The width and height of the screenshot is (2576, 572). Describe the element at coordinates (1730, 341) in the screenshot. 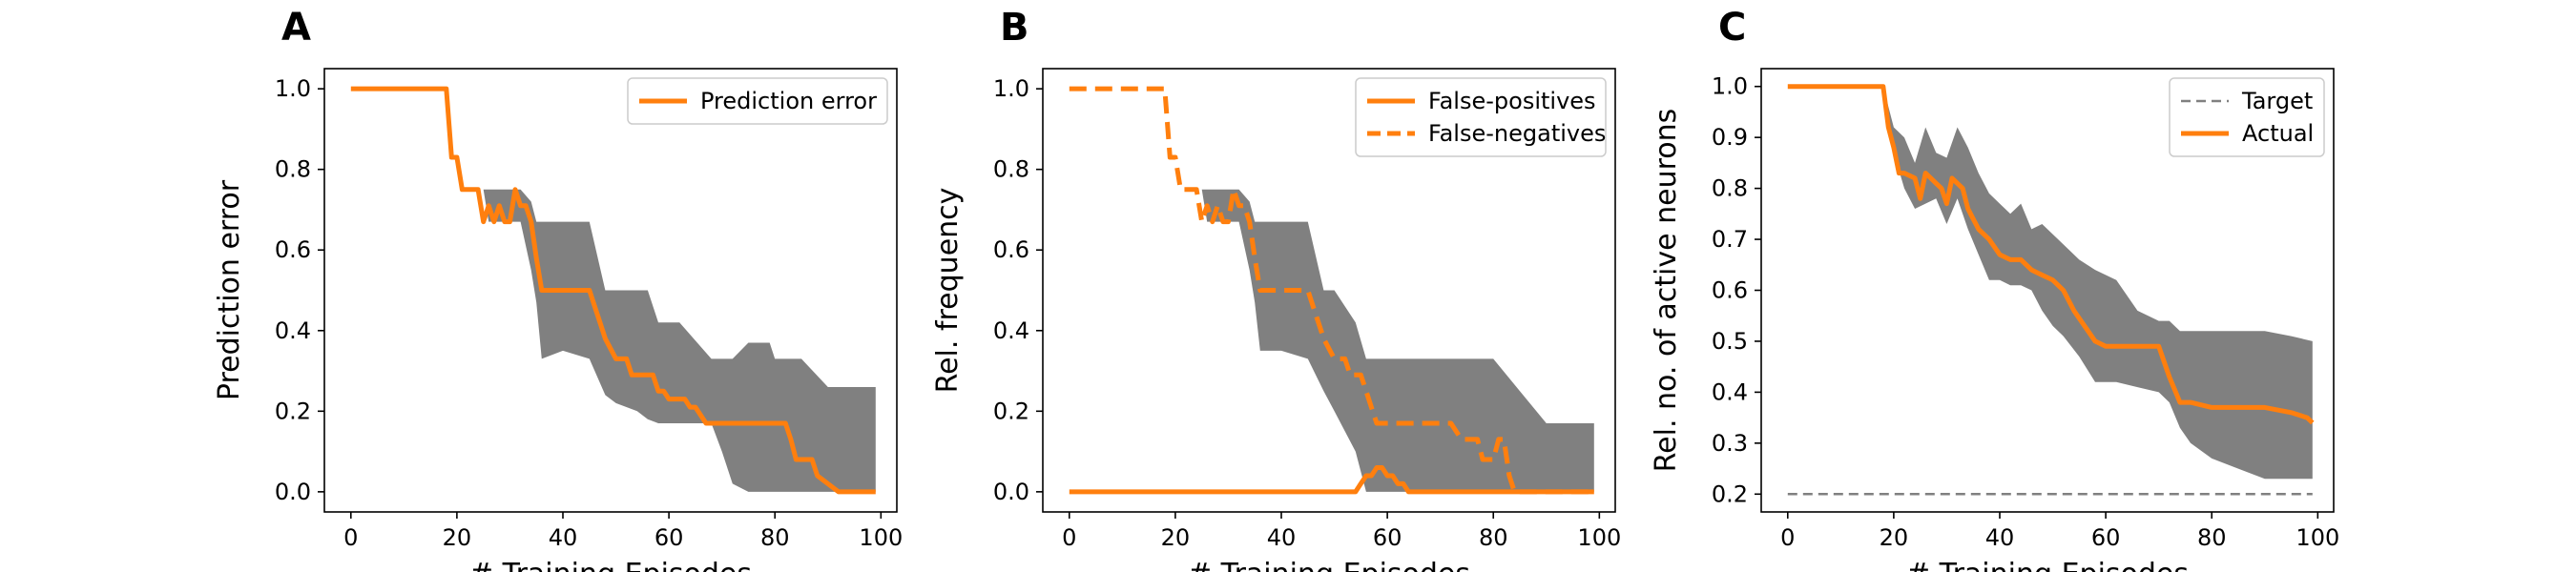

I see `y-tick-label: 0.5` at that location.